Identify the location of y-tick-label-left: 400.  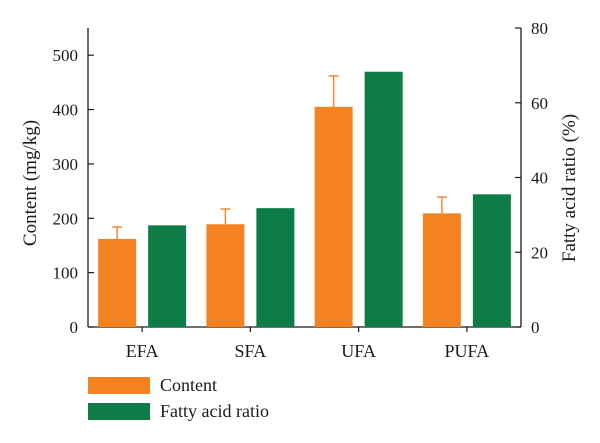
(66, 110).